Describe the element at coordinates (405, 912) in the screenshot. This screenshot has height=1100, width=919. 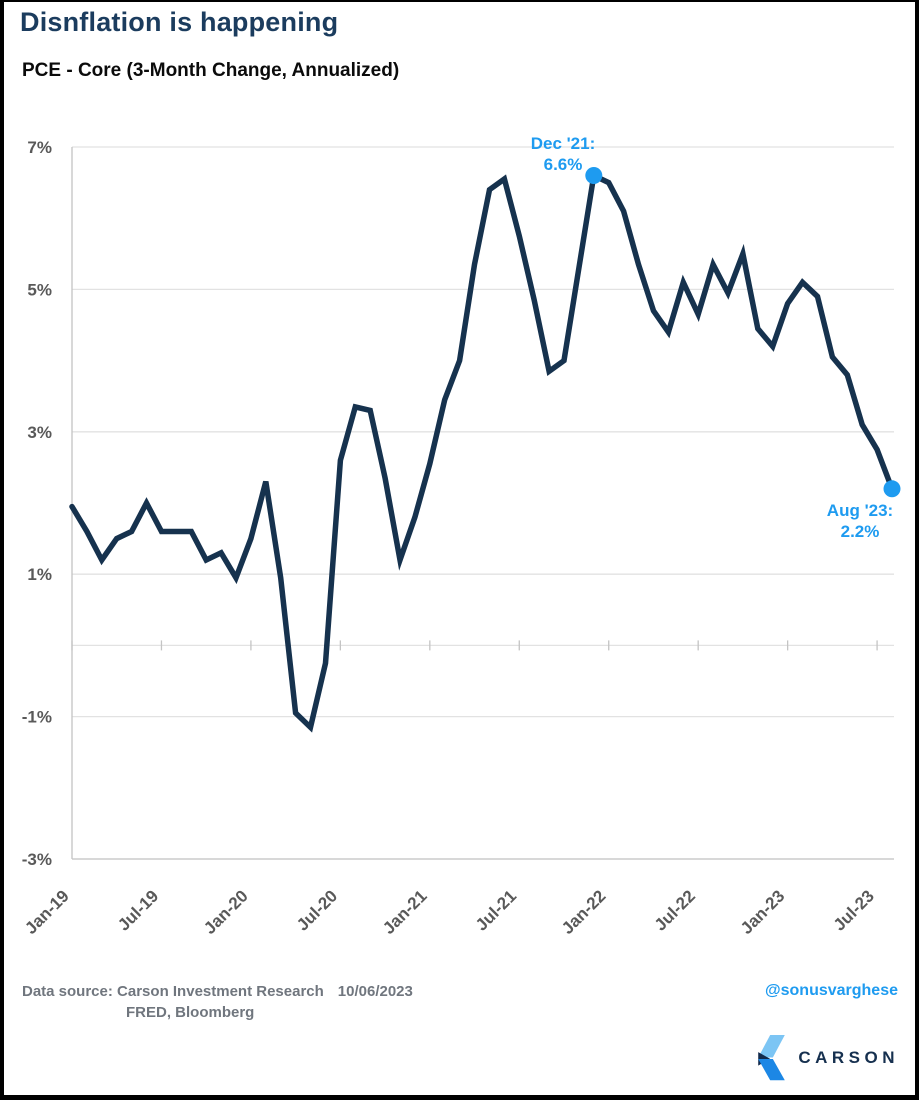
I see `svg-text: Jan-21` at that location.